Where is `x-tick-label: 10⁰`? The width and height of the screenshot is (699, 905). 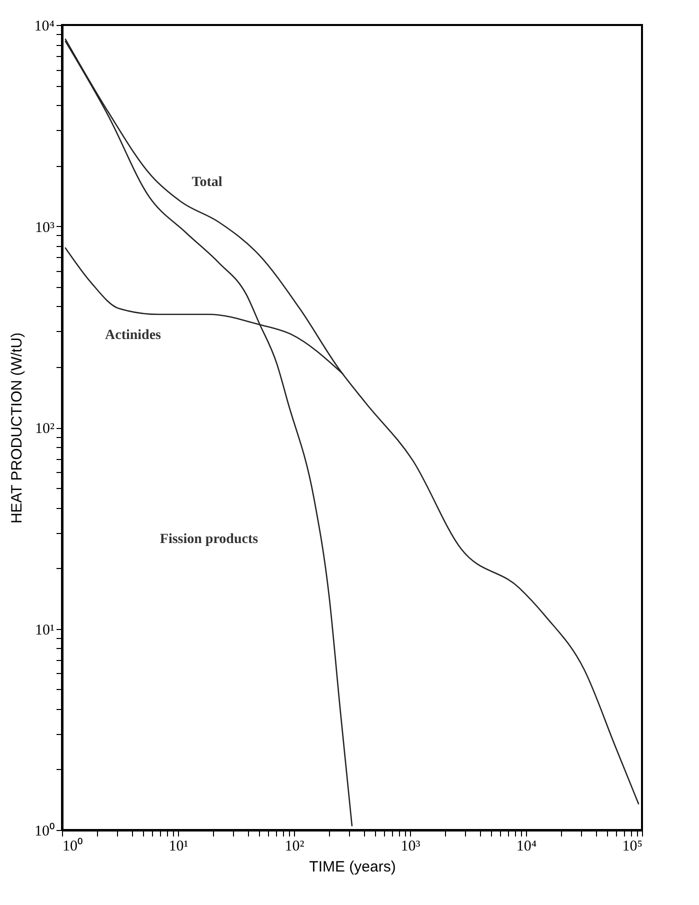
x-tick-label: 10⁰ is located at coordinates (72, 846).